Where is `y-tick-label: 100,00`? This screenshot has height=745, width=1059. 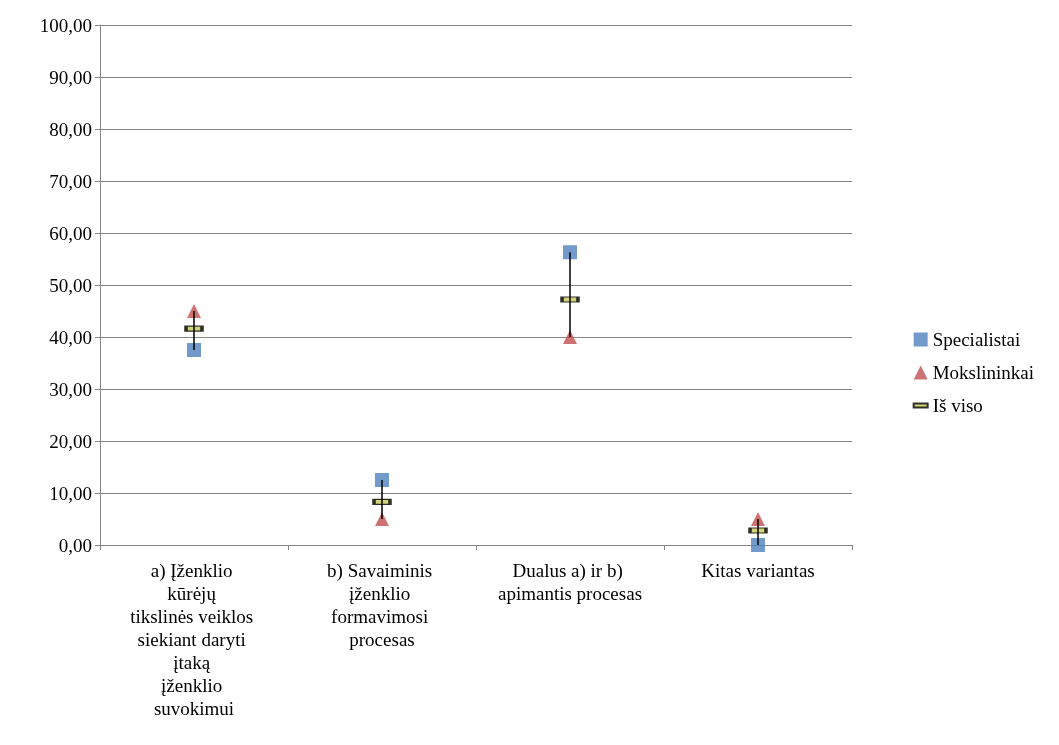
y-tick-label: 100,00 is located at coordinates (65, 25).